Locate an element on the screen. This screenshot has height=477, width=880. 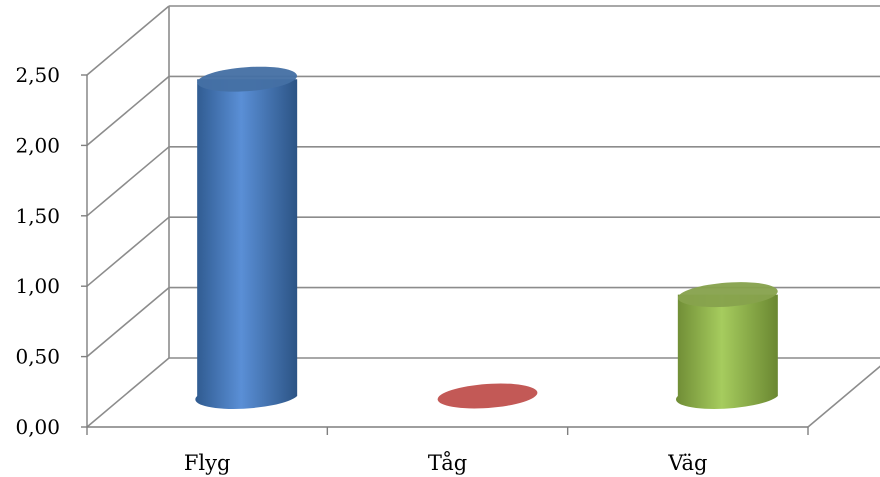
x-category-label: Tåg is located at coordinates (447, 463).